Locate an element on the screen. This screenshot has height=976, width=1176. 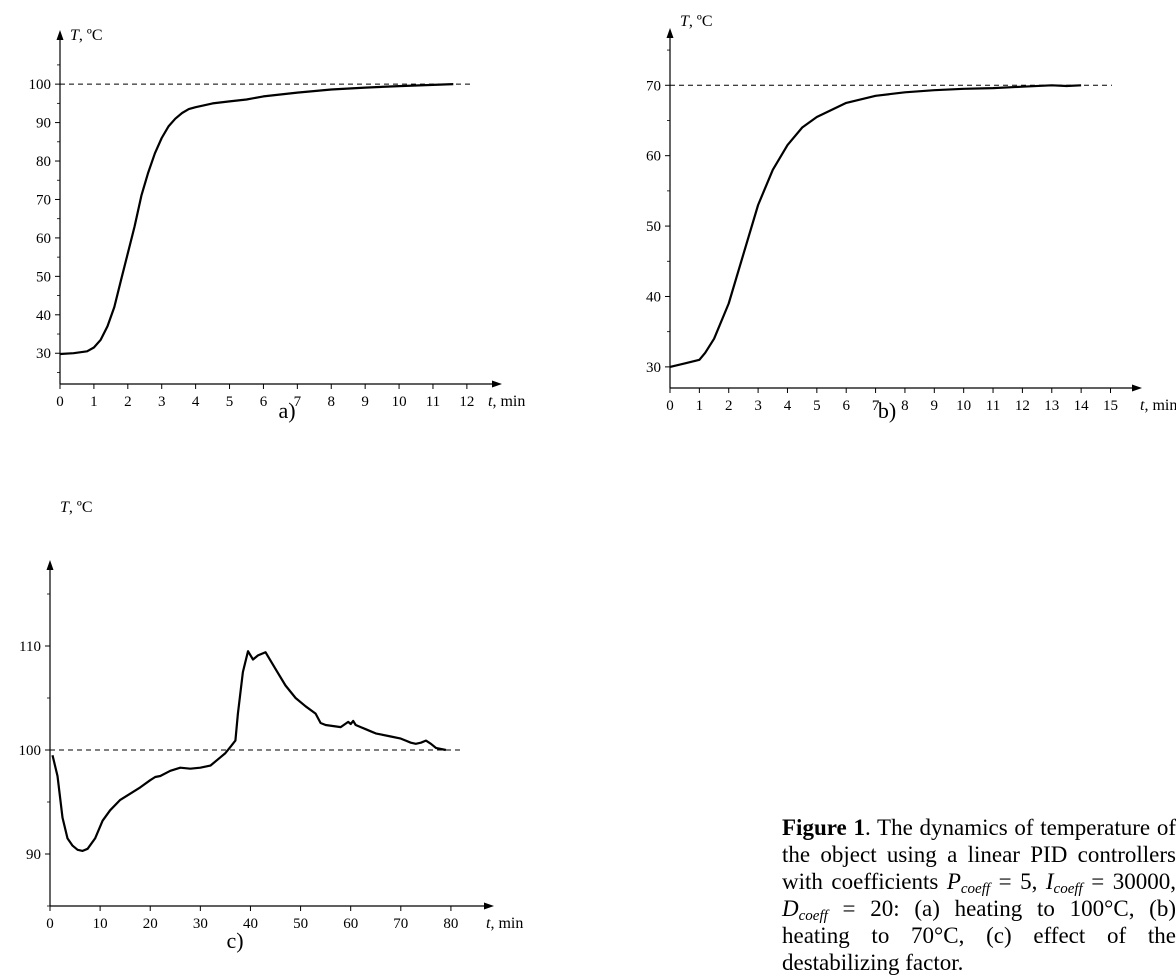
x-tick-label: 20 is located at coordinates (150, 924).